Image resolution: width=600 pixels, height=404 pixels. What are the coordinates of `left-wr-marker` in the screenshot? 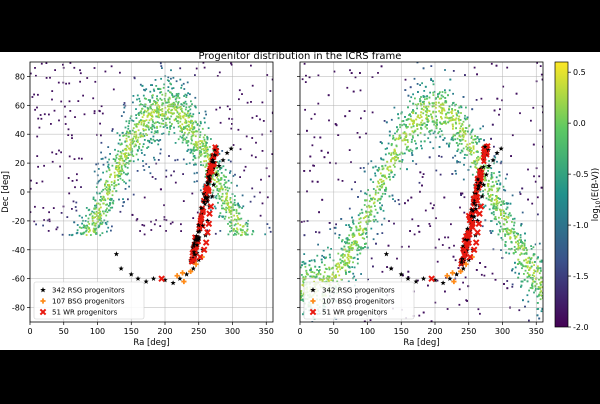 It's located at (207, 232).